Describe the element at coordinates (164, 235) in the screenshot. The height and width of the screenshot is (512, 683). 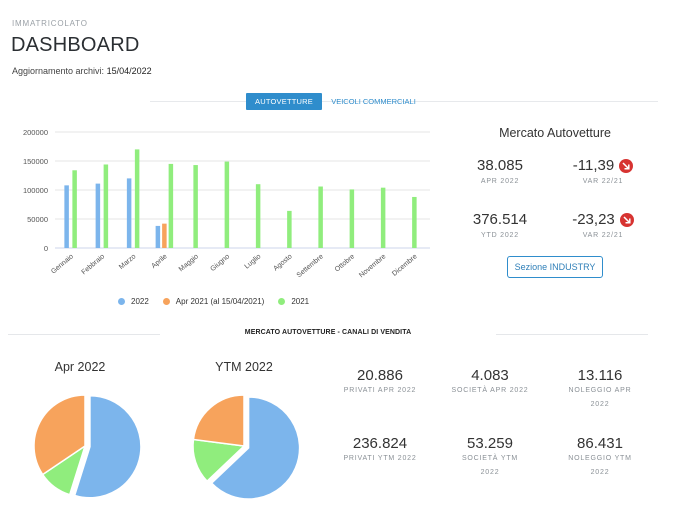
I see `bar-apr-aprile` at that location.